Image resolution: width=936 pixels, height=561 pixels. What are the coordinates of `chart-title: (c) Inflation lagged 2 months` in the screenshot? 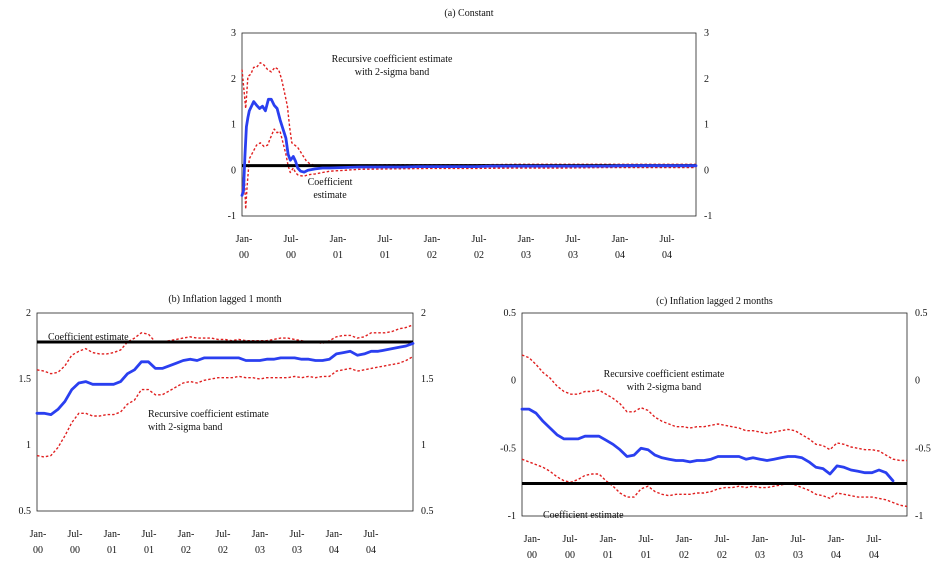 It's located at (714, 301).